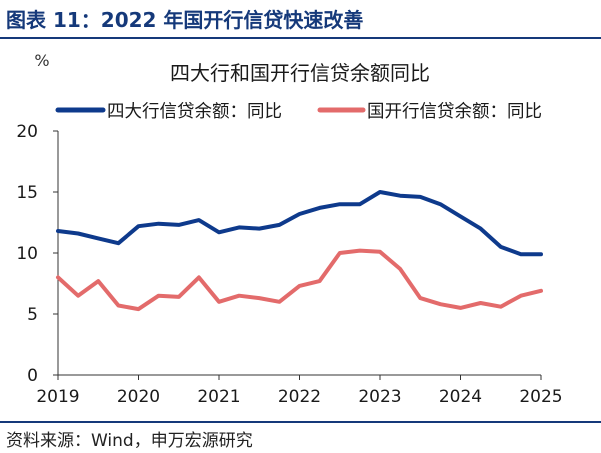  Describe the element at coordinates (57, 397) in the screenshot. I see `x-tick-label: 2019` at that location.